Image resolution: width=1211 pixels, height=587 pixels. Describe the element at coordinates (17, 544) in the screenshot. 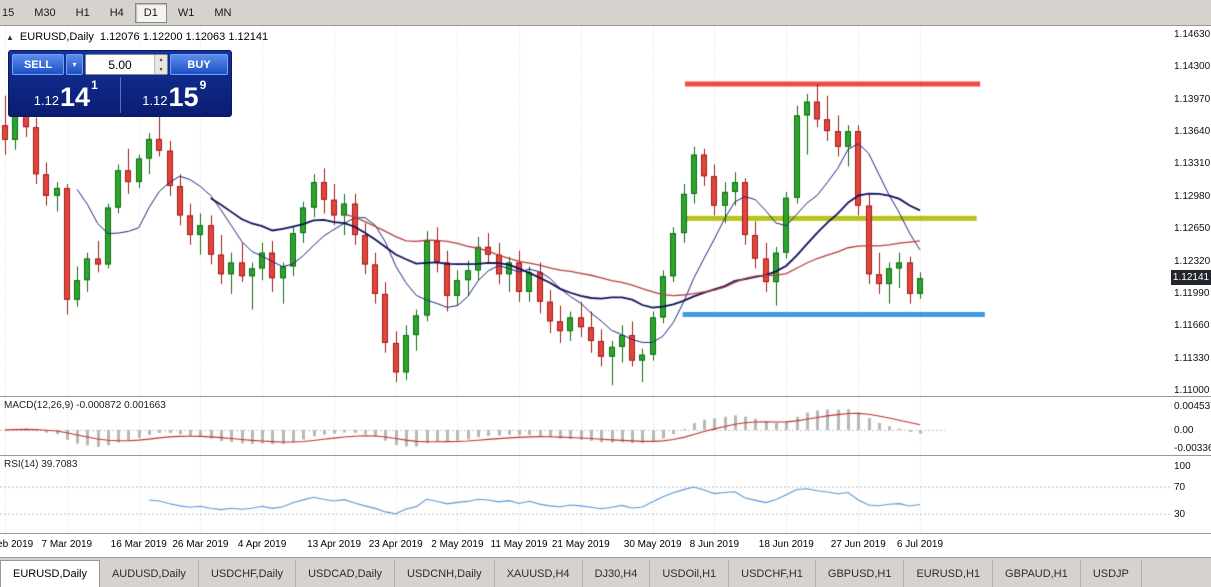

I see `date-axis-label: 26 Feb 2019` at that location.